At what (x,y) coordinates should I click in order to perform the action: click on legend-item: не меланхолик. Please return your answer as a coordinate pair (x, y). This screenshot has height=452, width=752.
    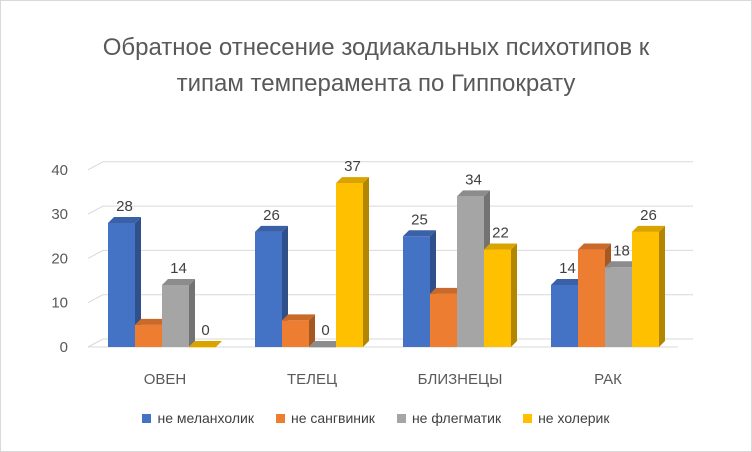
    Looking at the image, I should click on (198, 418).